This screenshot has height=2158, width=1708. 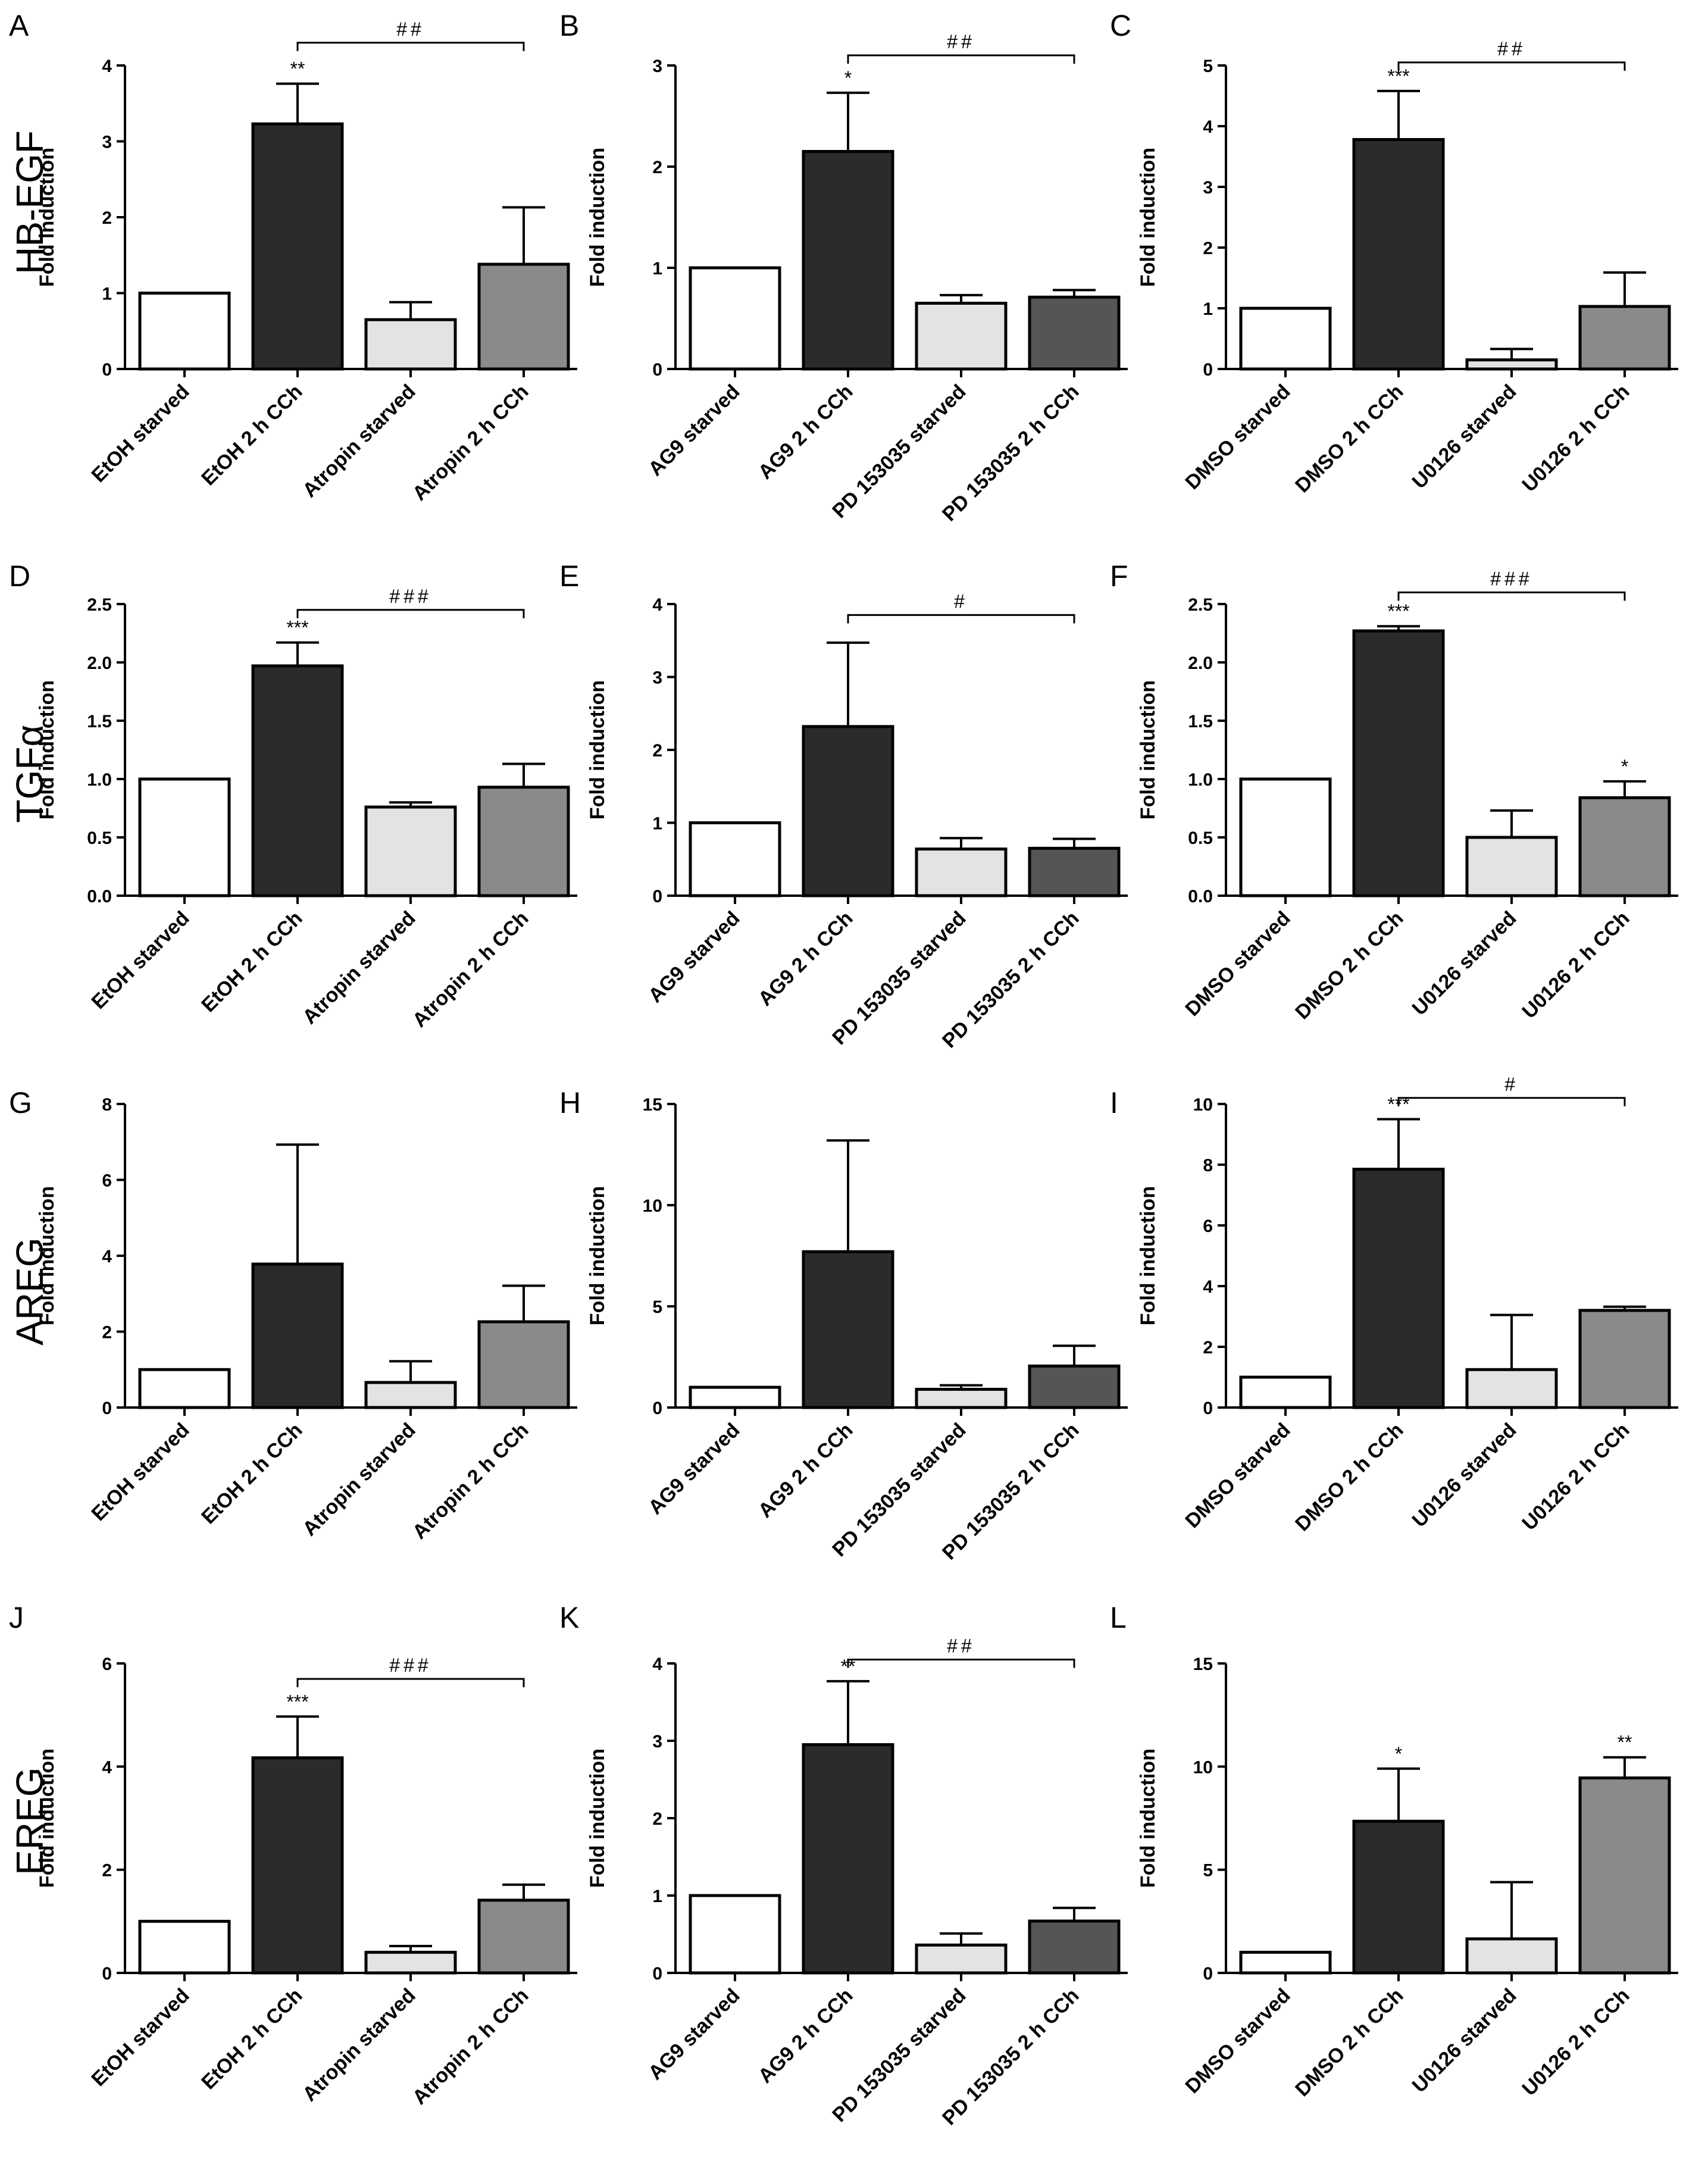 What do you see at coordinates (1200, 605) in the screenshot?
I see `y-tick-label: 2.5` at bounding box center [1200, 605].